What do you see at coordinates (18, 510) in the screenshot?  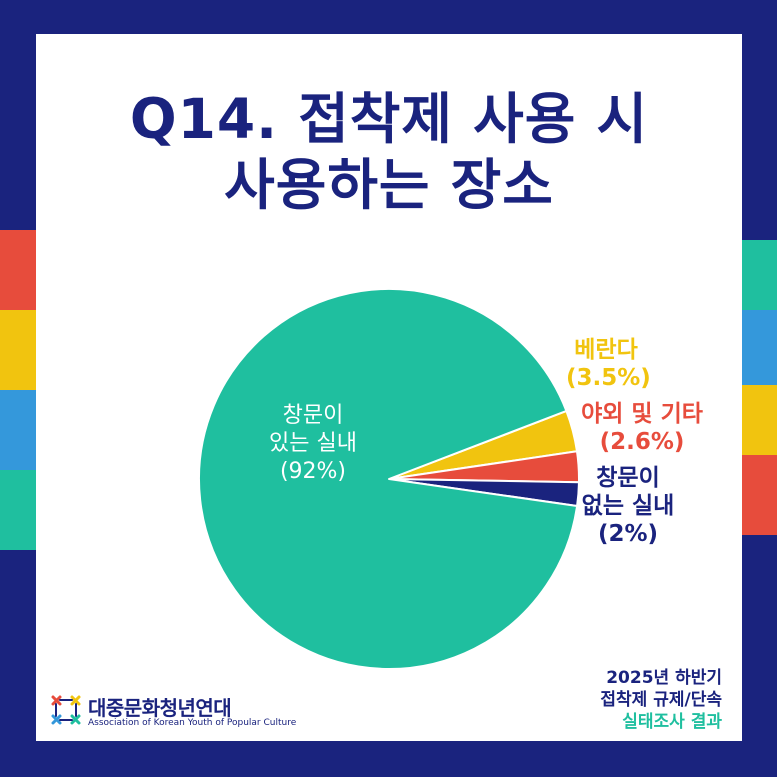 I see `left-stripe-teal` at bounding box center [18, 510].